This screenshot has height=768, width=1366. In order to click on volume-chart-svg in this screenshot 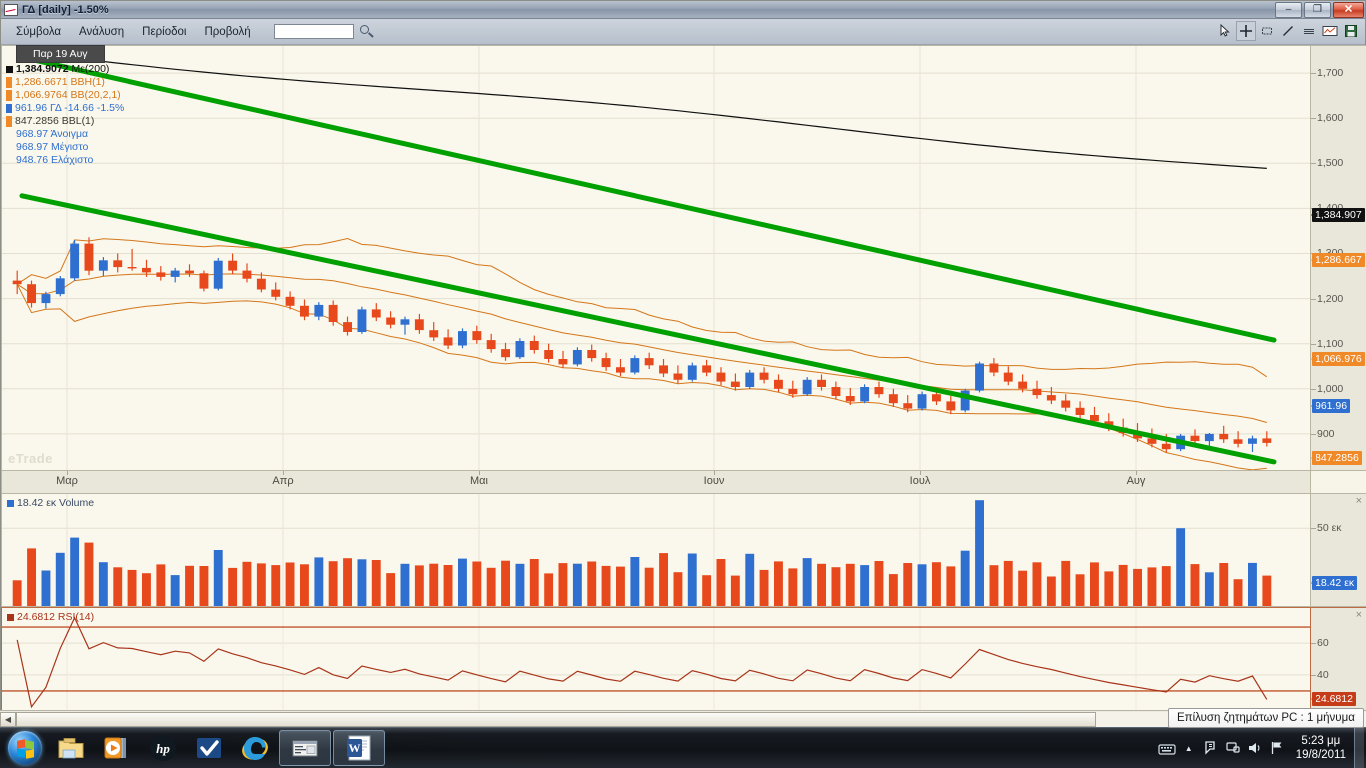, I will do `click(656, 550)`.